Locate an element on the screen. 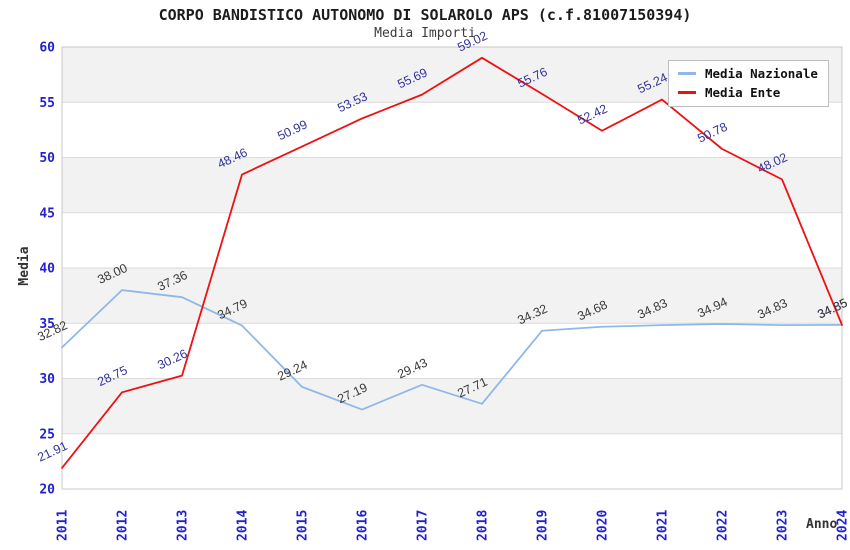  y-tick-label: 55 is located at coordinates (47, 103).